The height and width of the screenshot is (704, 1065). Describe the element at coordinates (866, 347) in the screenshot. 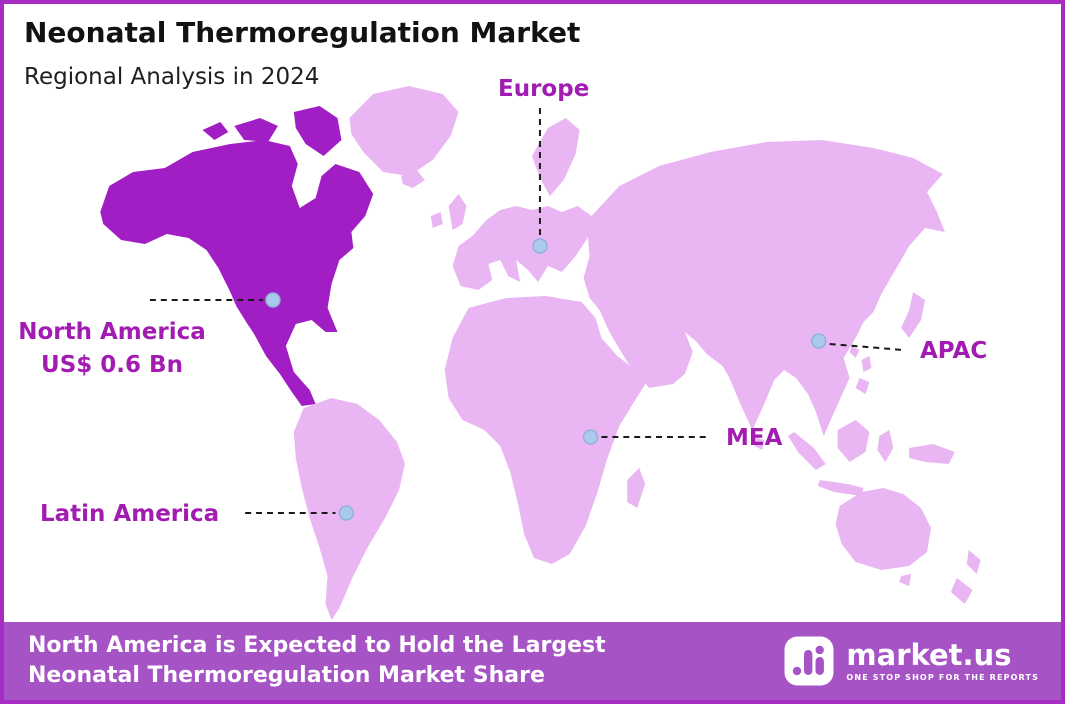

I see `leader-line-apac` at that location.